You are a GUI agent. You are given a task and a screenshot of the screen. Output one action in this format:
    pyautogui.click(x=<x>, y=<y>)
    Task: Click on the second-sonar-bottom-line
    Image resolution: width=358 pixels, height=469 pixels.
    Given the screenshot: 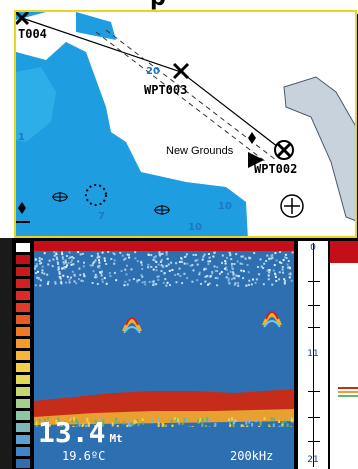 What is the action you would take?
    pyautogui.click(x=348, y=392)
    